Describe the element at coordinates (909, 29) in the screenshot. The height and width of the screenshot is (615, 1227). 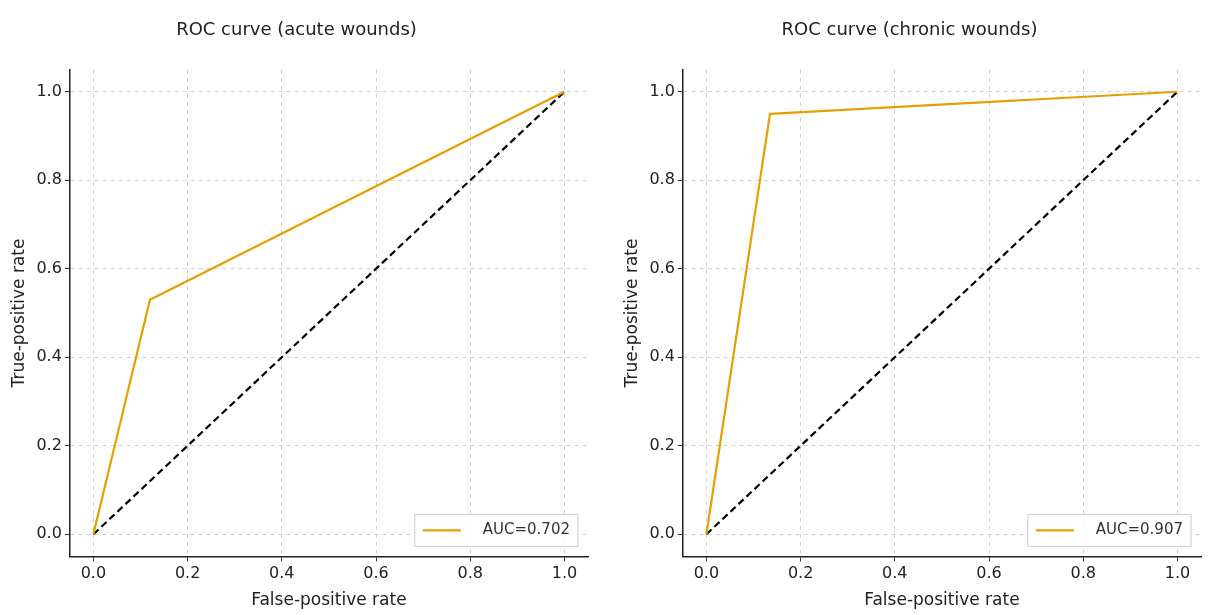
I see `chart-title: ROC curve (chronic wounds)` at that location.